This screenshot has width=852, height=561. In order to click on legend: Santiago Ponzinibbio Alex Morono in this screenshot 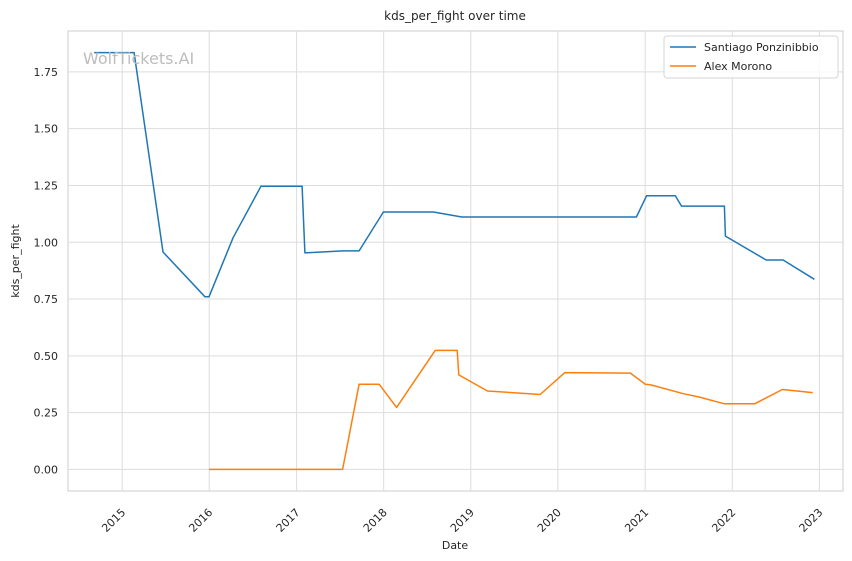, I will do `click(751, 57)`.